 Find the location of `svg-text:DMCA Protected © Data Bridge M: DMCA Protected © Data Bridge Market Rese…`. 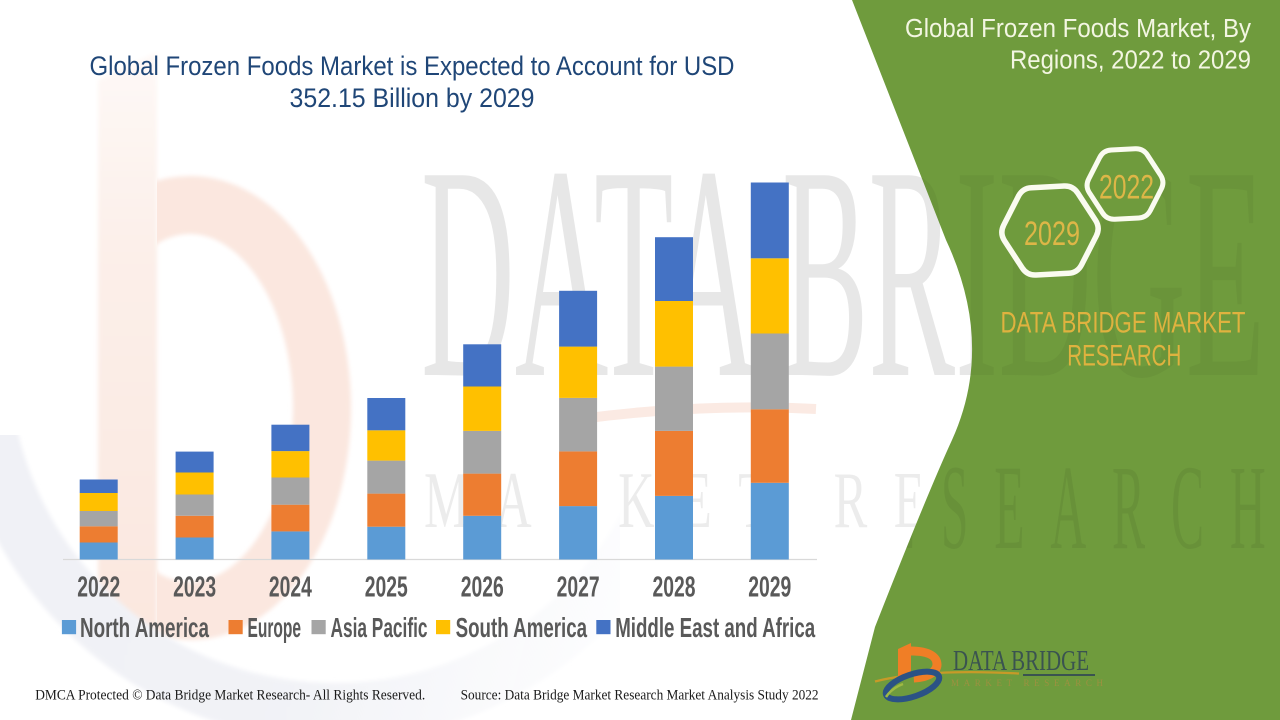

svg-text:DMCA Protected © Data Bridge M: DMCA Protected © Data Bridge Market Rese… is located at coordinates (230, 696).